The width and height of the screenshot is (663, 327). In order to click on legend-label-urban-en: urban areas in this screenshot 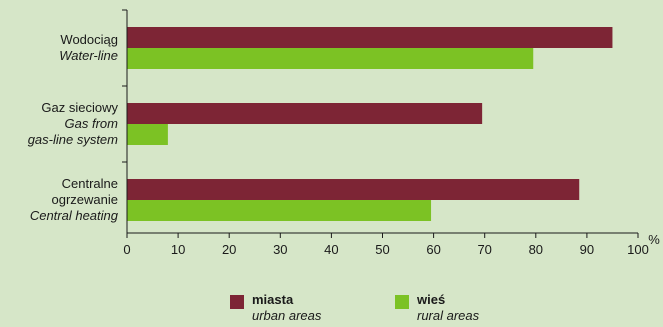, I will do `click(287, 315)`.